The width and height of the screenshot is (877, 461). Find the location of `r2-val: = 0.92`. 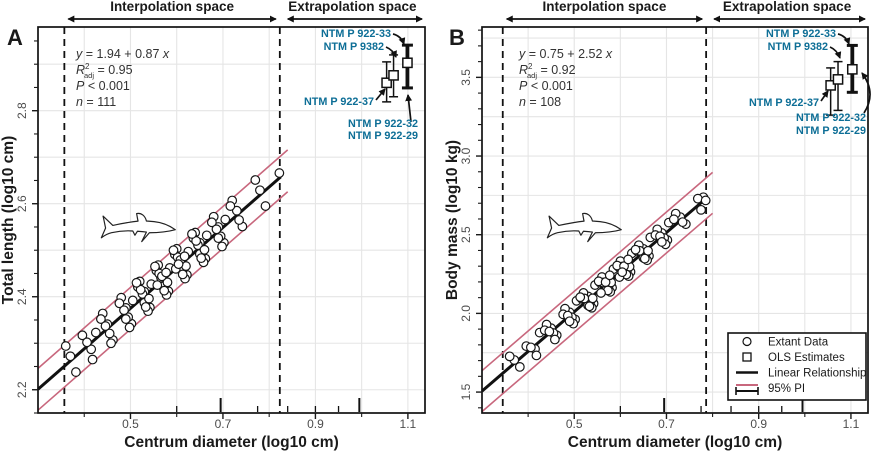

r2-val: = 0.92 is located at coordinates (556, 70).